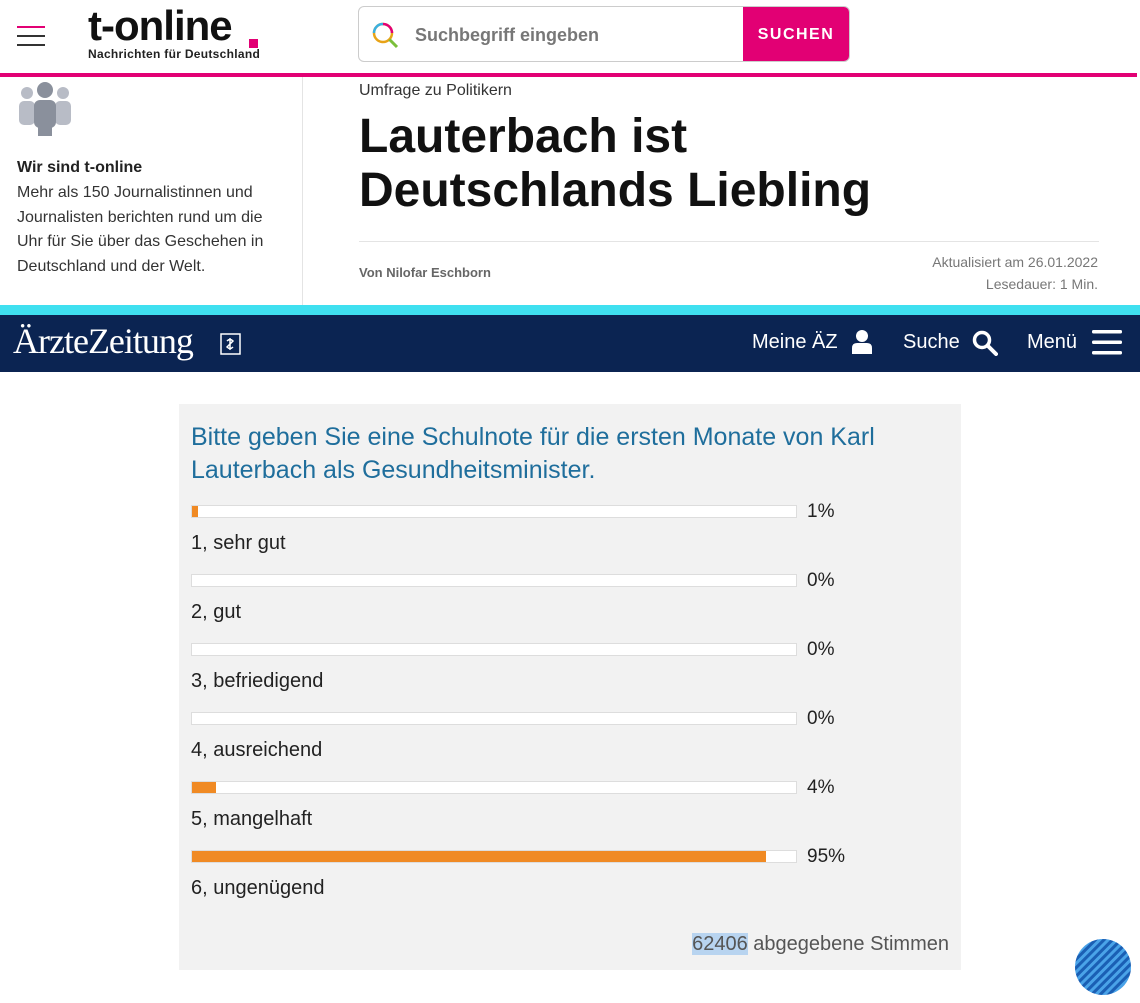 This screenshot has height=1003, width=1140. I want to click on logo-dot, so click(253, 43).